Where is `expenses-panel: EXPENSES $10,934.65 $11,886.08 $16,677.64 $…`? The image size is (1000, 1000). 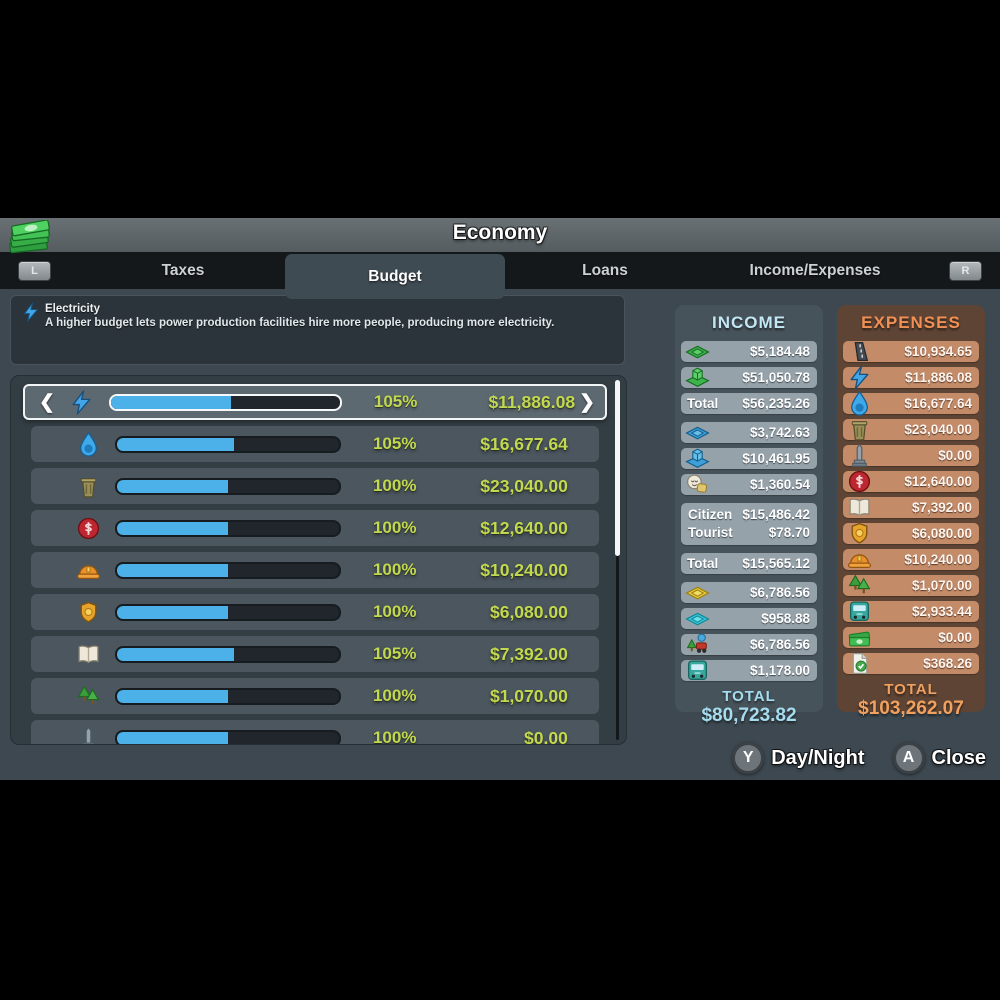 expenses-panel: EXPENSES $10,934.65 $11,886.08 $16,677.64 $… is located at coordinates (911, 512).